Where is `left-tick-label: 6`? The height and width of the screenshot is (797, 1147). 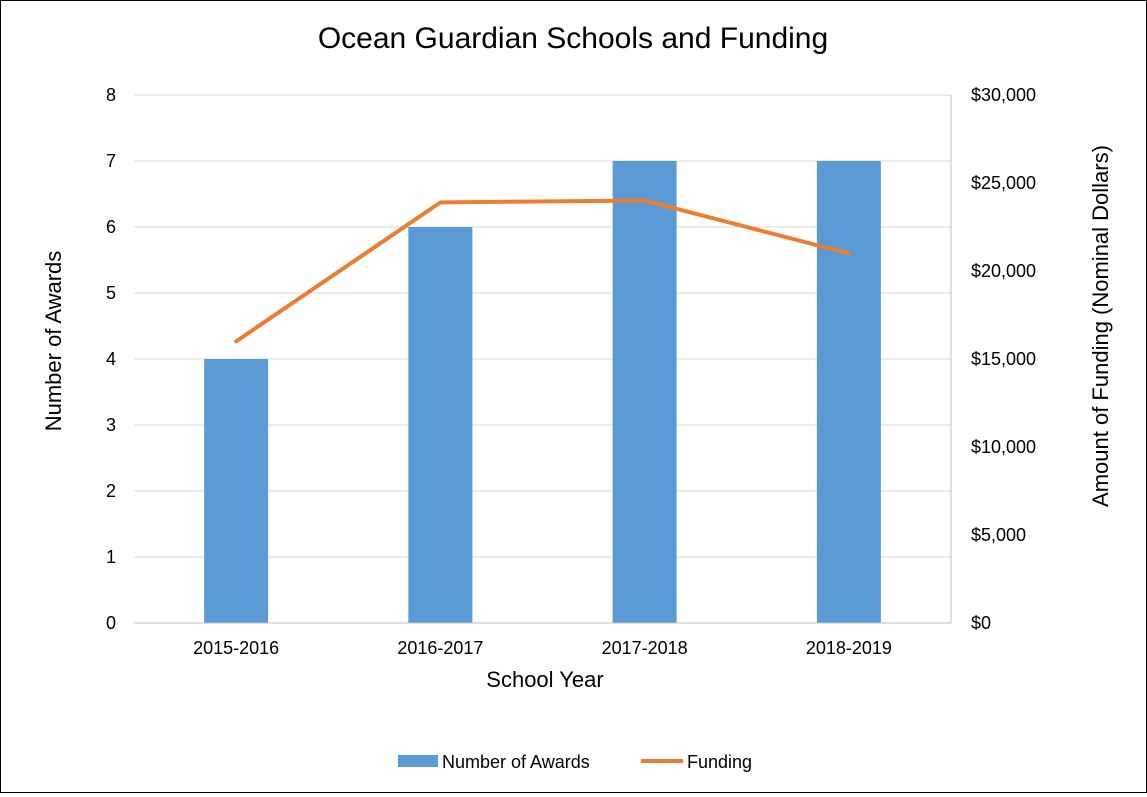
left-tick-label: 6 is located at coordinates (111, 227).